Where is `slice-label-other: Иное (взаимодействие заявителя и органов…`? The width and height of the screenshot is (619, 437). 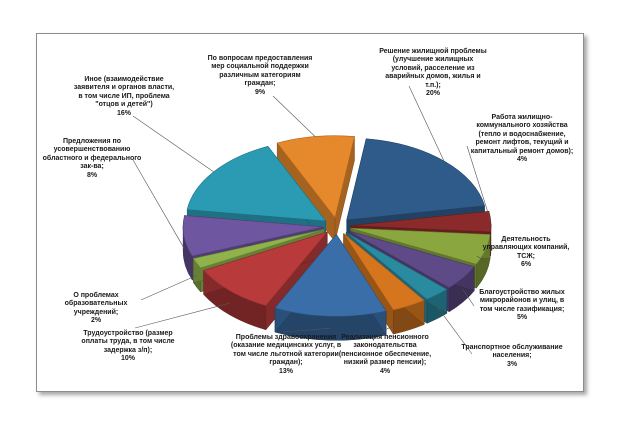
slice-label-other: Иное (взаимодействие заявителя и органов… is located at coordinates (124, 96).